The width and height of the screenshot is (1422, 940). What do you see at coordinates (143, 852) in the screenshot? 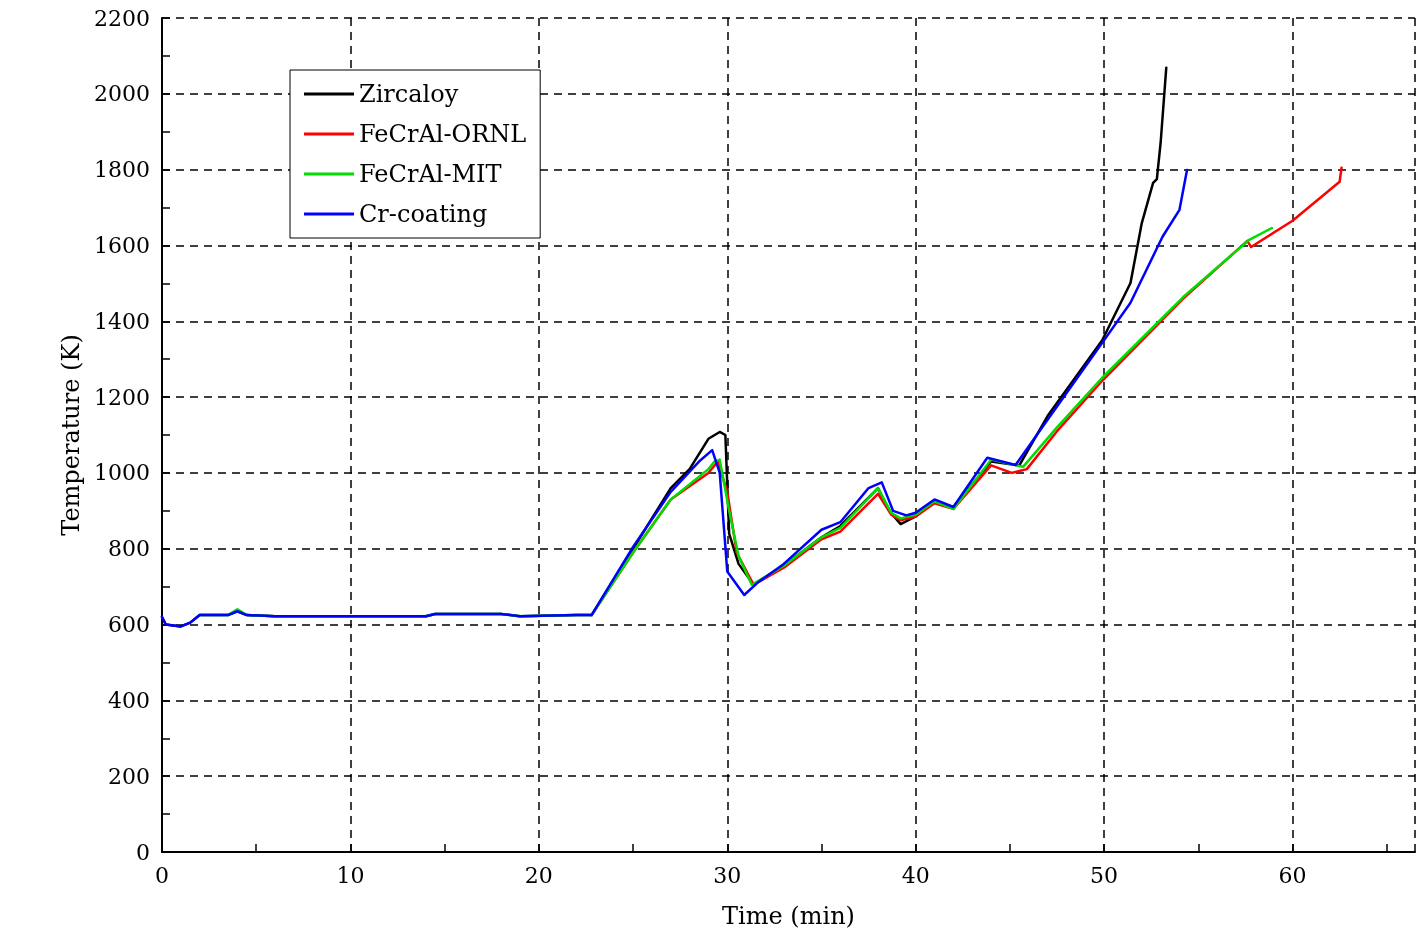
I see `y-tick-label: 0` at bounding box center [143, 852].